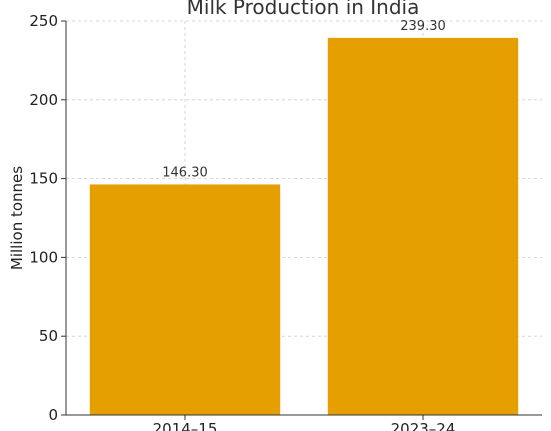 The height and width of the screenshot is (431, 551). Describe the element at coordinates (304, 423) in the screenshot. I see `x-ticks: 2014–15 2023–24` at that location.